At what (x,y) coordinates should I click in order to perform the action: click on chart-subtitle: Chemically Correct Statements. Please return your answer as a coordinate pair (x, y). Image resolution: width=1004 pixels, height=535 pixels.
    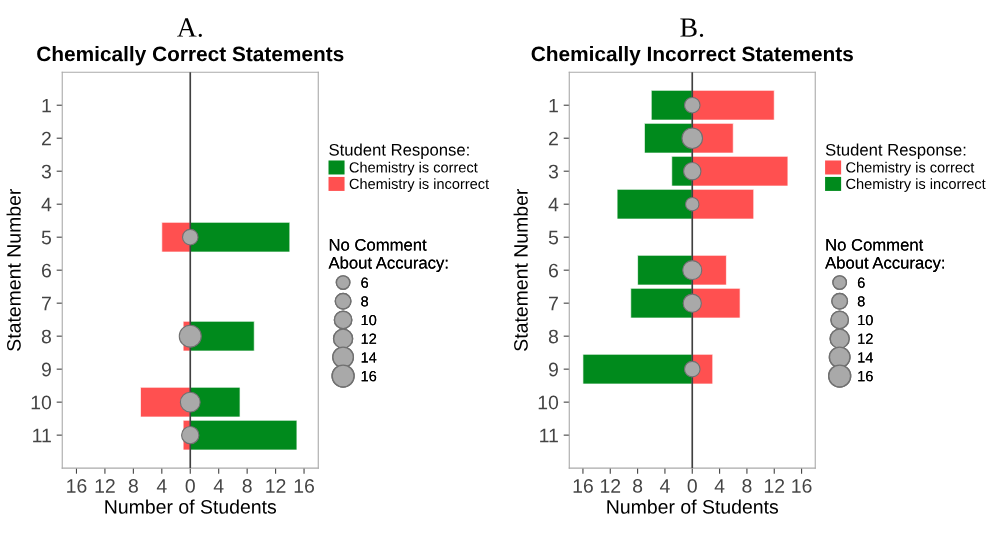
    Looking at the image, I should click on (190, 56).